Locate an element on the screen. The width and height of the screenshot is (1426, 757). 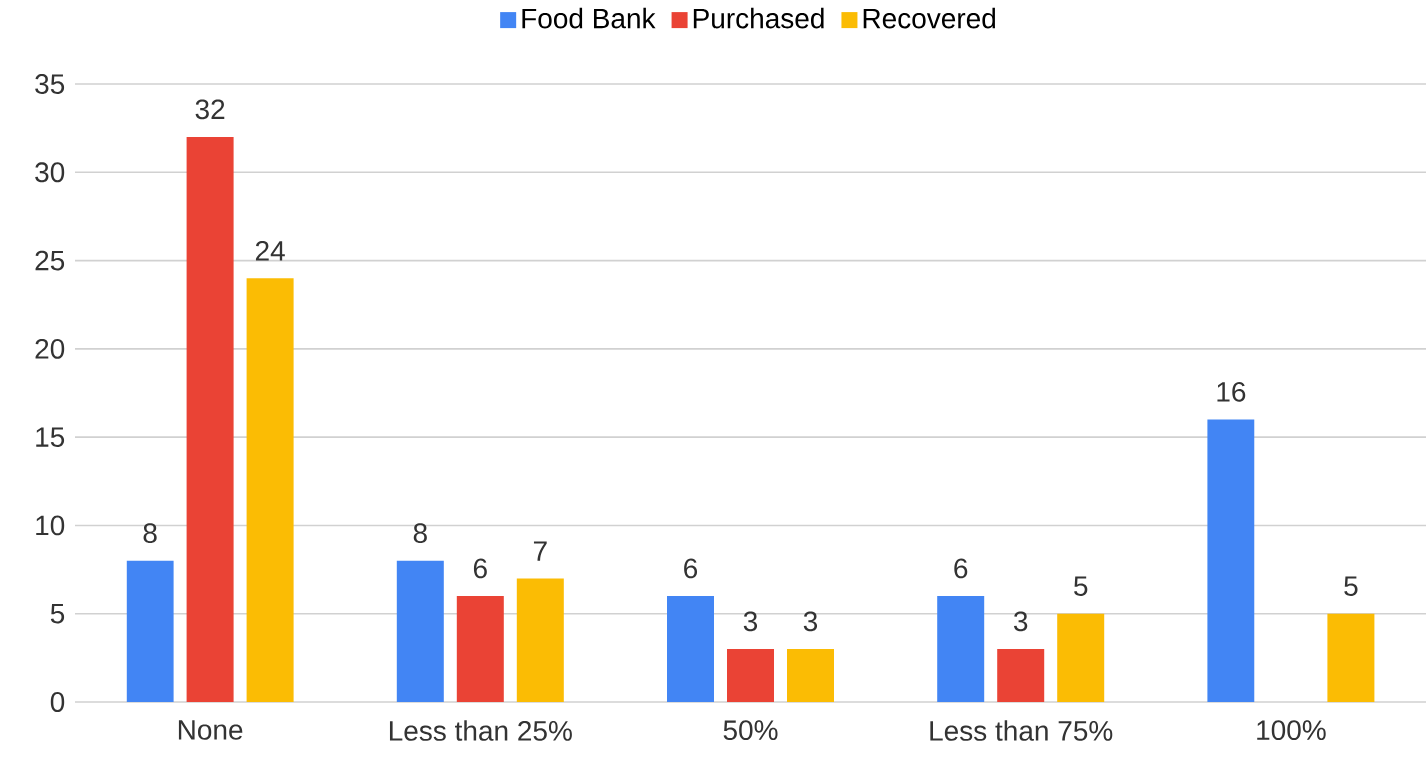
x-tick-label: Less than 25% is located at coordinates (480, 730).